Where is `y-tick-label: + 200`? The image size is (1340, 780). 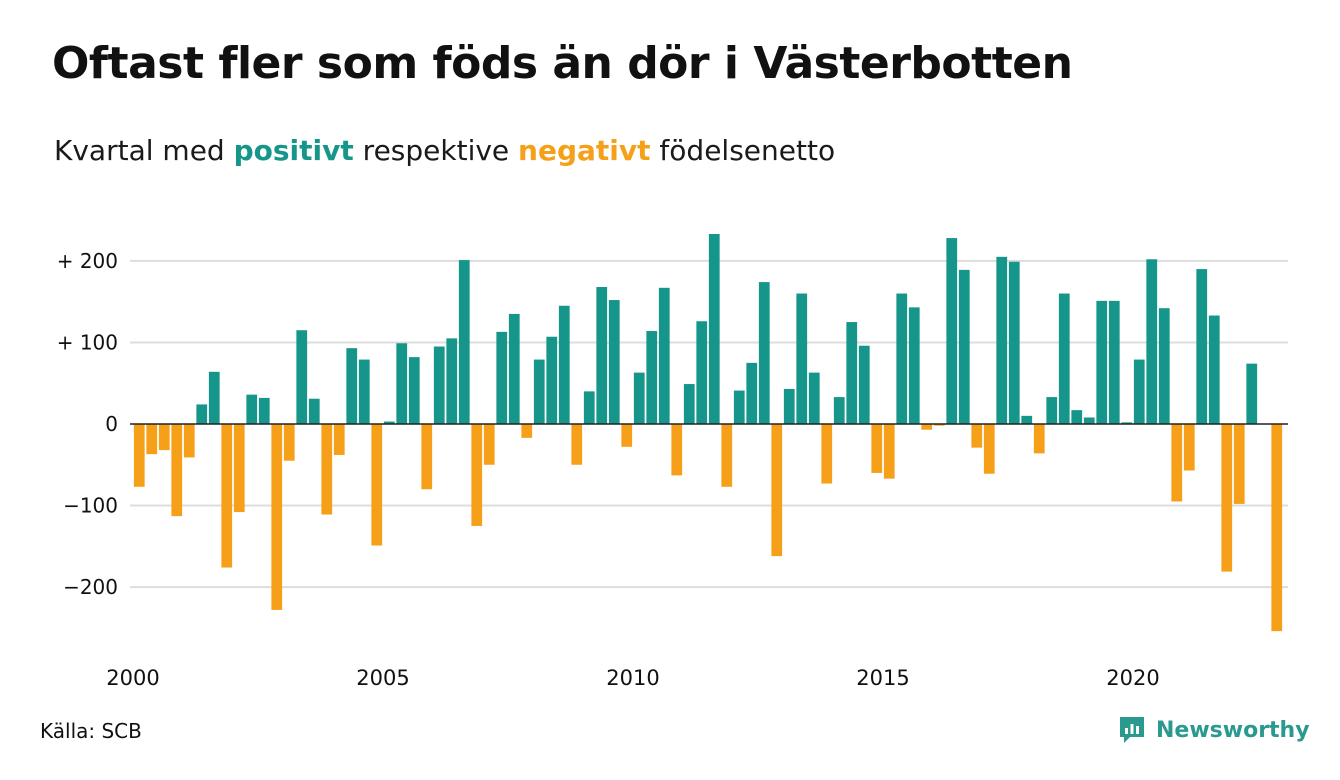 y-tick-label: + 200 is located at coordinates (87, 261).